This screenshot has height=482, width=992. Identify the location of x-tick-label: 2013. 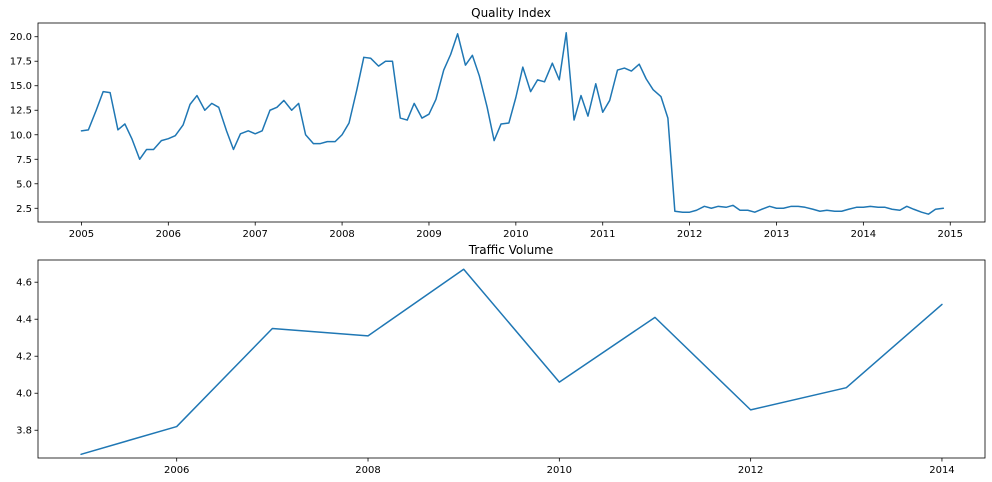
(776, 234).